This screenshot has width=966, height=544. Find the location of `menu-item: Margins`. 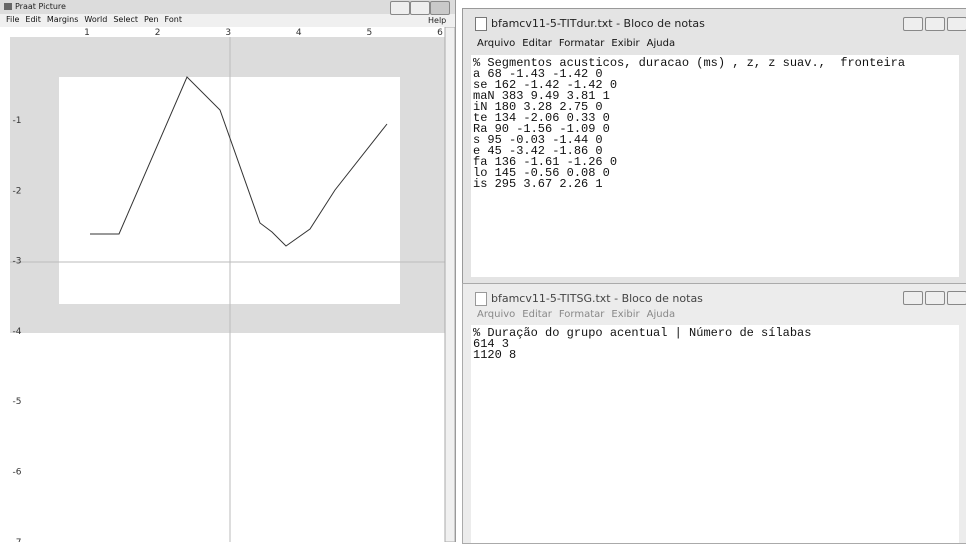

menu-item: Margins is located at coordinates (62, 19).